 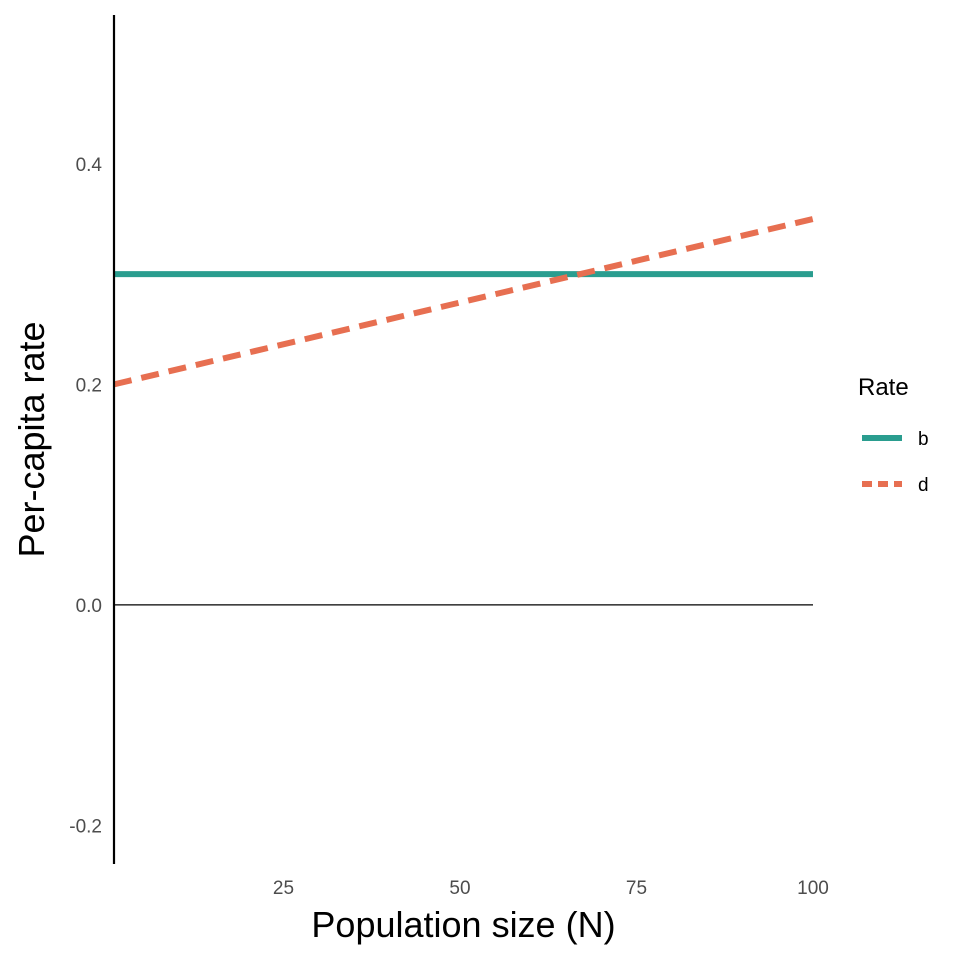 I want to click on series-line-d, so click(x=463, y=302).